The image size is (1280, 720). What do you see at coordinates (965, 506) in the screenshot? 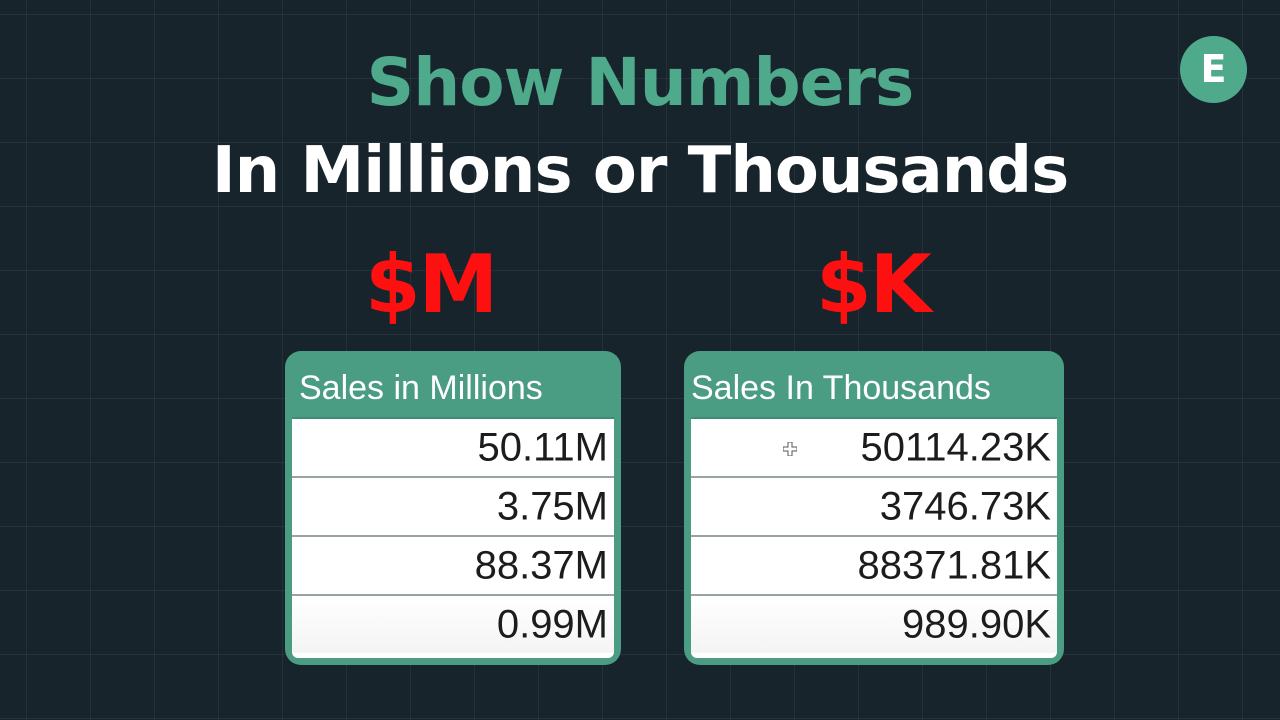
I see `table-cell: 3746.73K` at bounding box center [965, 506].